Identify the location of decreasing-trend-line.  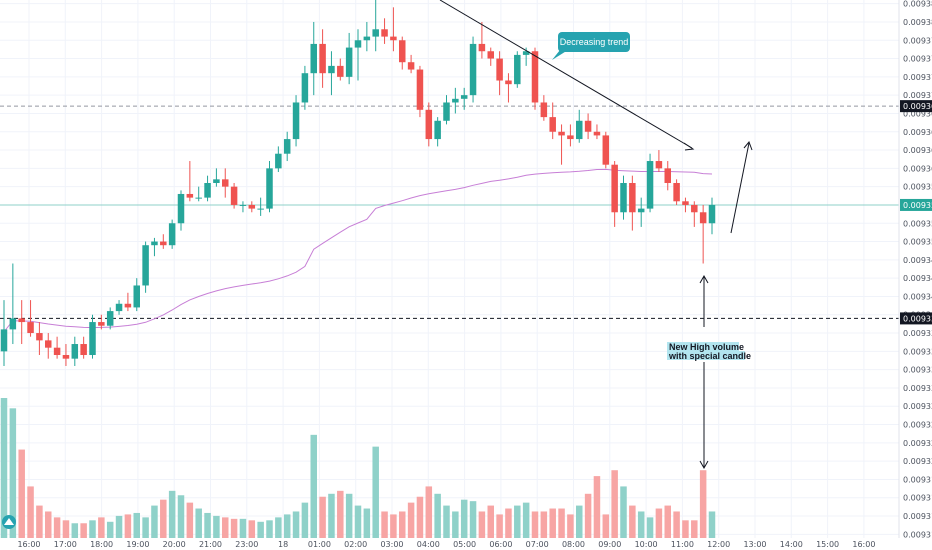
(566, 74).